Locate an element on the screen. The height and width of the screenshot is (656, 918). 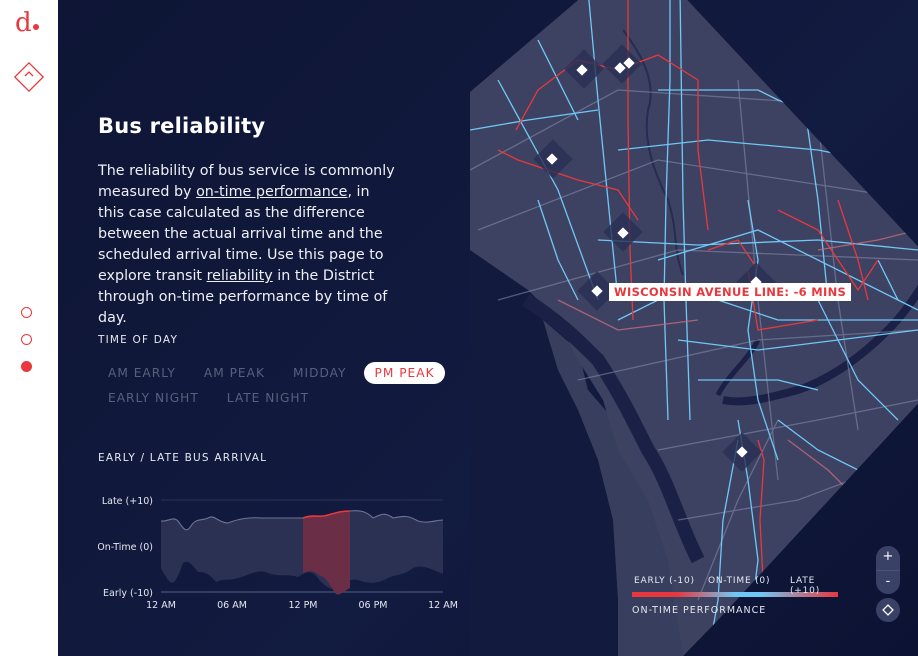
time-of-day-label: TIME OF DAY is located at coordinates (138, 340).